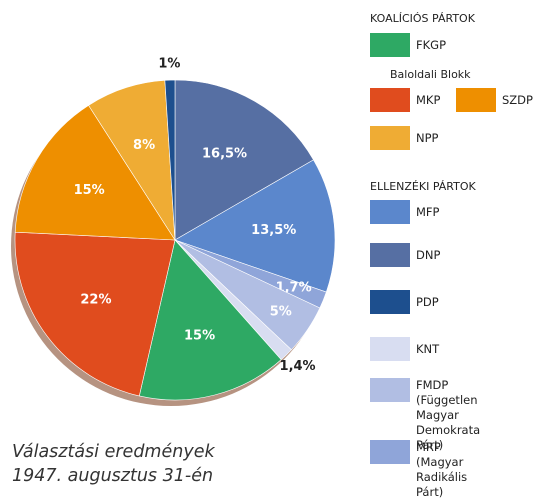 Image resolution: width=538 pixels, height=500 pixels. Describe the element at coordinates (95, 299) in the screenshot. I see `slice-label: 22%` at that location.